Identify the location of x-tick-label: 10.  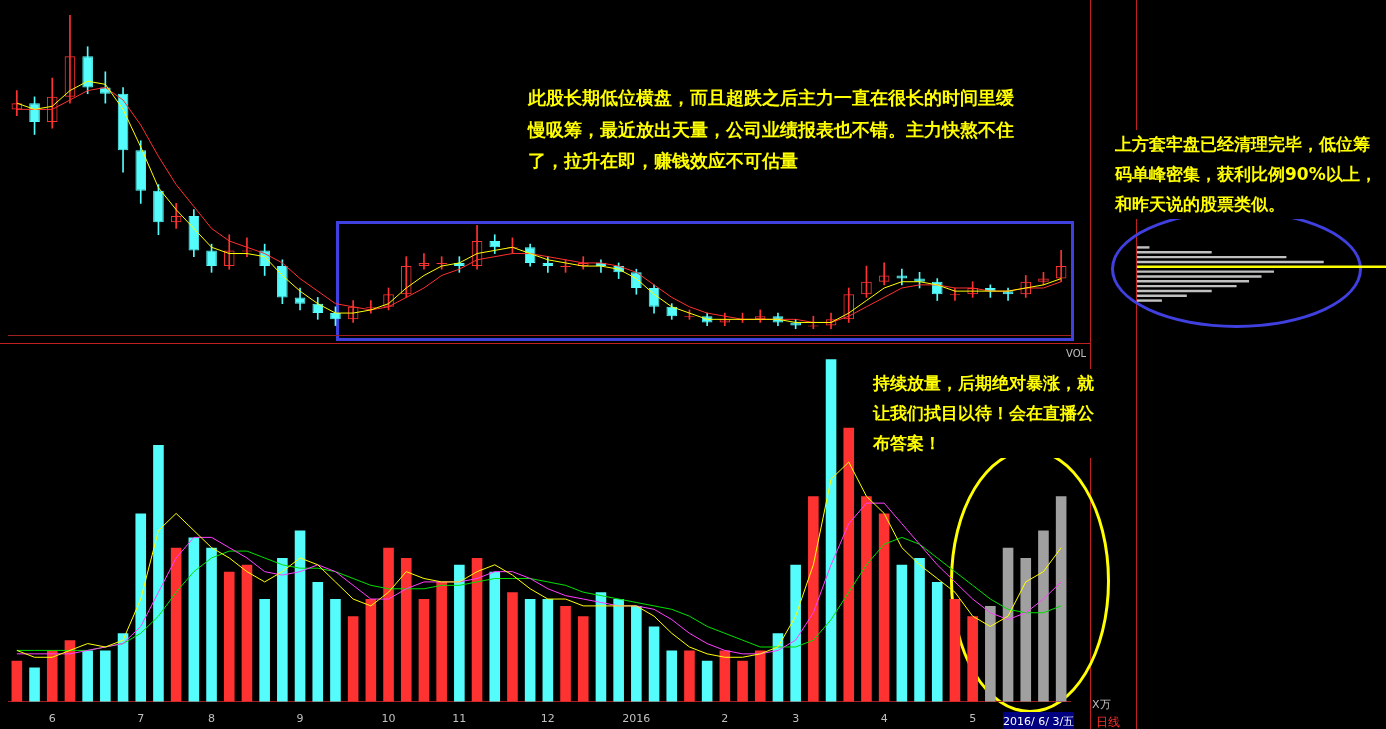
(388, 719).